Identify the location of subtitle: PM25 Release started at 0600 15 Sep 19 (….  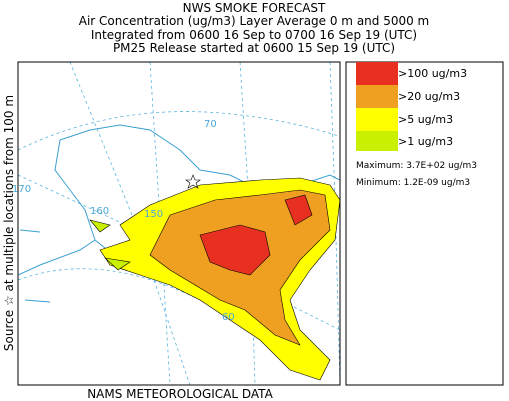
(254, 48).